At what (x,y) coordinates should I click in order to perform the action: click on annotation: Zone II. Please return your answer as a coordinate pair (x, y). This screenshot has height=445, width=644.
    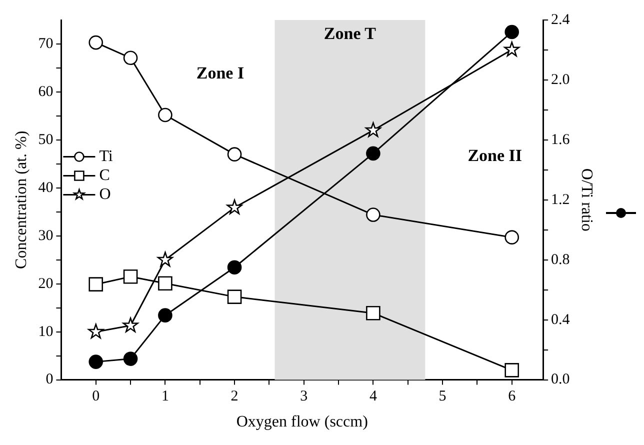
    Looking at the image, I should click on (495, 156).